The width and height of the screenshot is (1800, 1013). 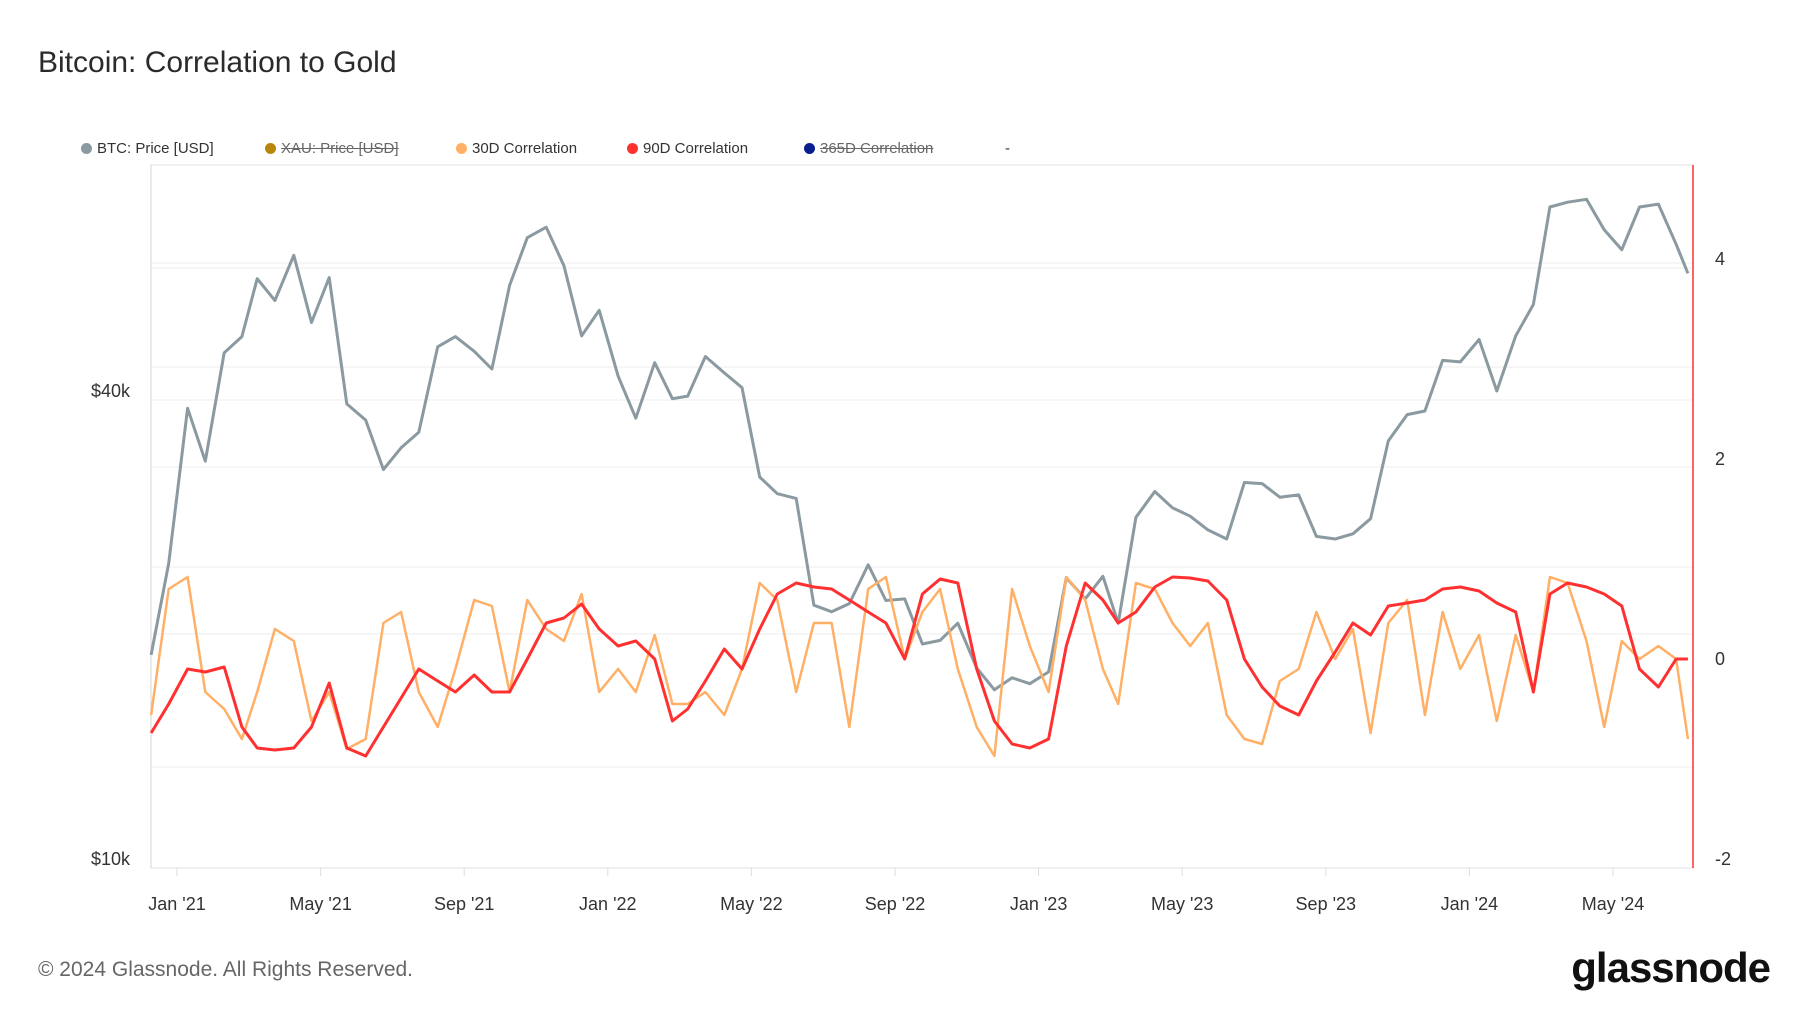 What do you see at coordinates (464, 904) in the screenshot?
I see `x-tick-label: Sep '21` at bounding box center [464, 904].